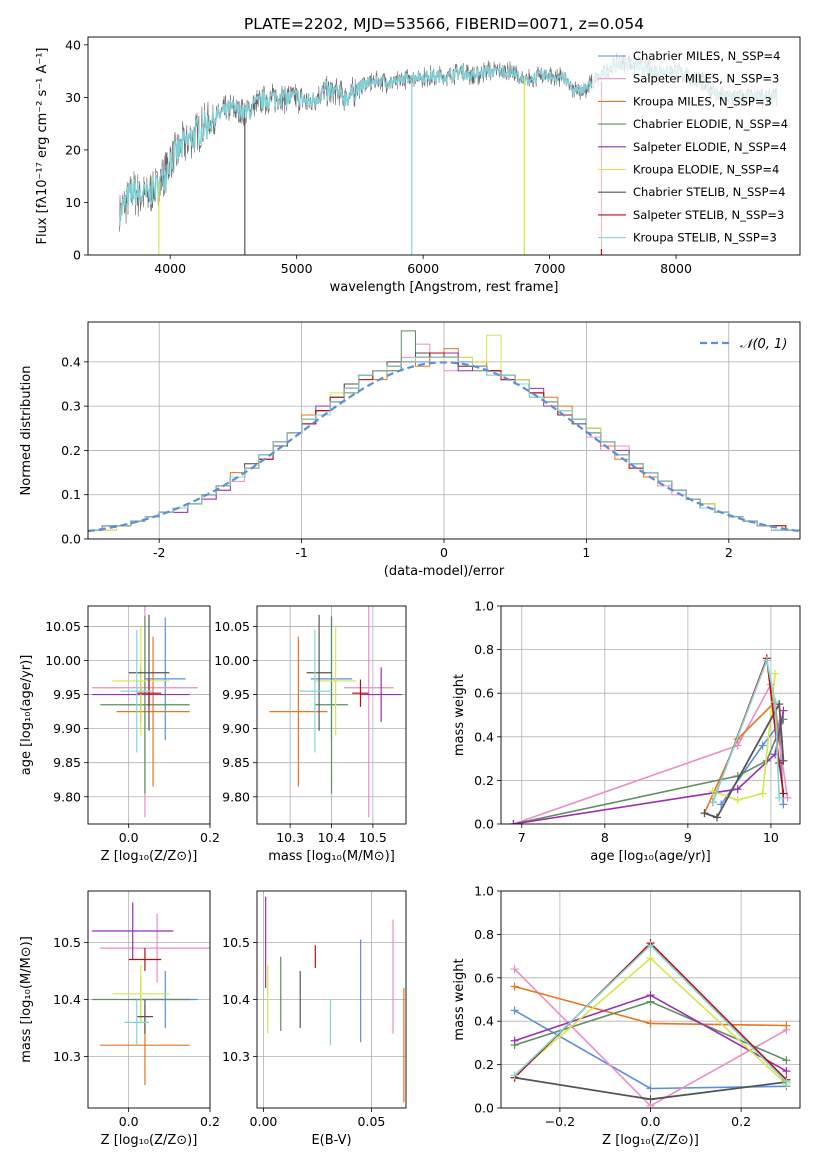 This screenshot has height=1170, width=819. I want to click on residuals-legend: 𝒩(0, 1), so click(743, 344).